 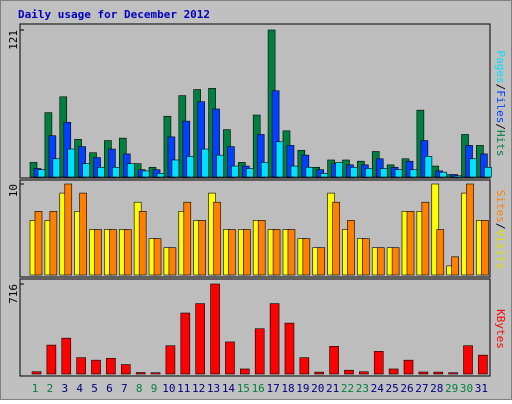 What do you see at coordinates (362, 388) in the screenshot?
I see `x-tick-label: 23` at bounding box center [362, 388].